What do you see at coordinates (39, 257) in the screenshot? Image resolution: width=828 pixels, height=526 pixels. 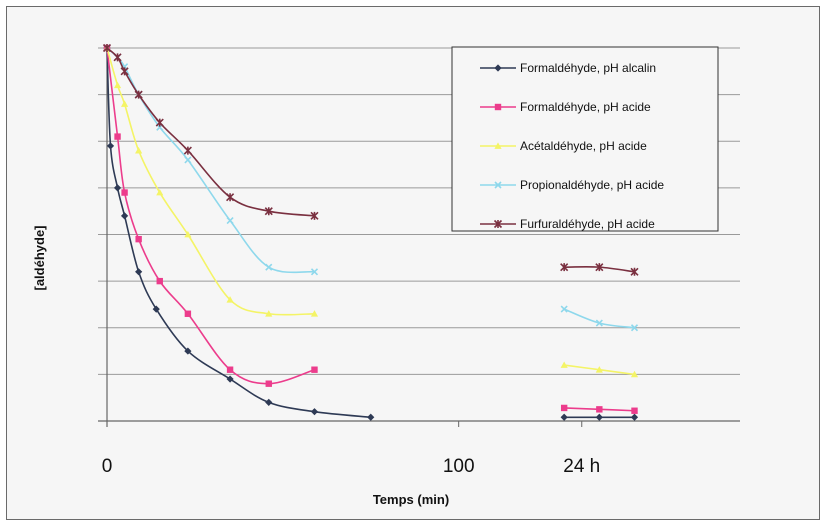 I see `y-axis-title: [aldéhyde]` at bounding box center [39, 257].